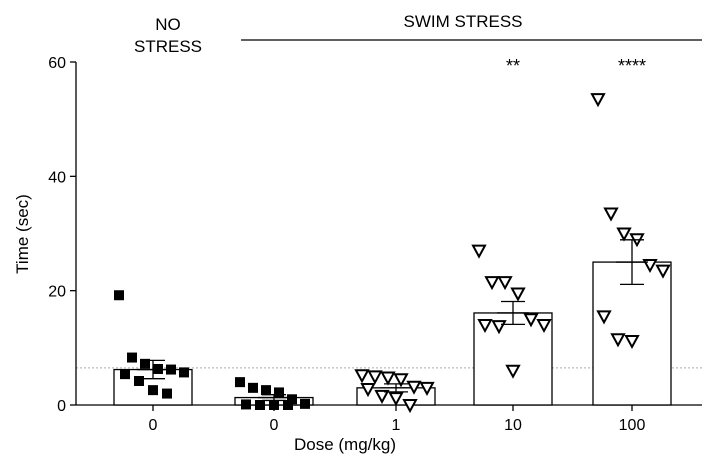 This screenshot has height=459, width=702. Describe the element at coordinates (462, 21) in the screenshot. I see `swim-stress-label: SWIM STRESS` at that location.